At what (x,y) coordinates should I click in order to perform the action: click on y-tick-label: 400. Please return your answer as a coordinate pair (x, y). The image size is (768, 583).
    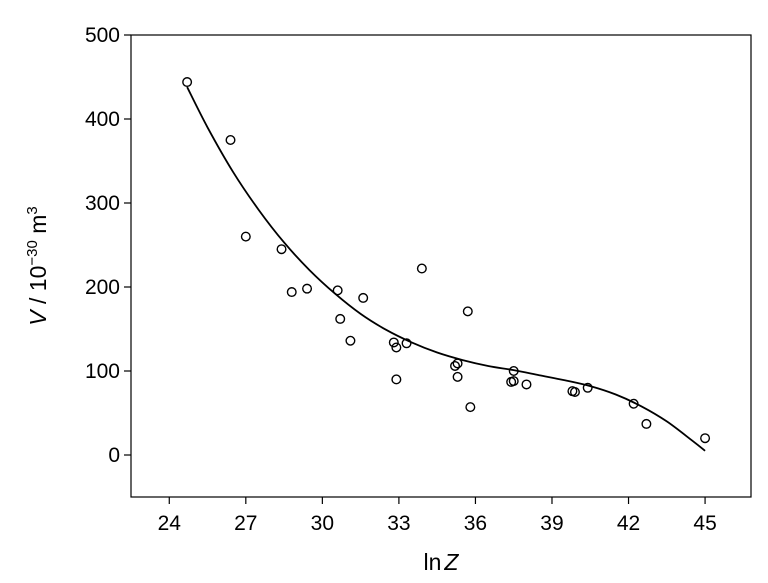
    Looking at the image, I should click on (102, 119).